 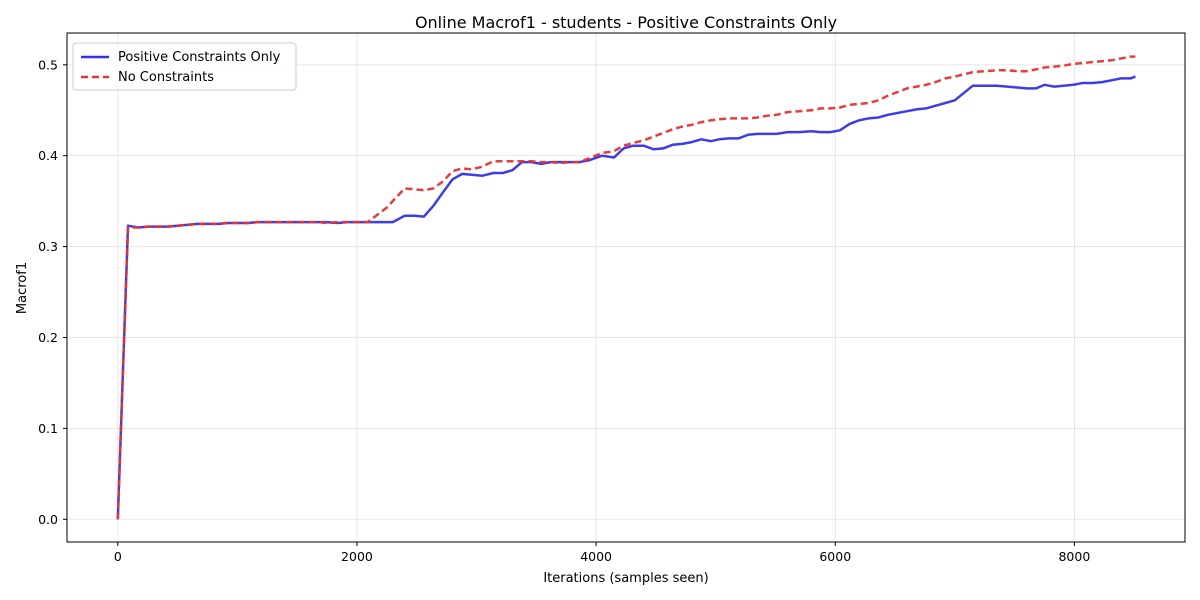 I want to click on y-axis-label: Macrof1, so click(x=22, y=288).